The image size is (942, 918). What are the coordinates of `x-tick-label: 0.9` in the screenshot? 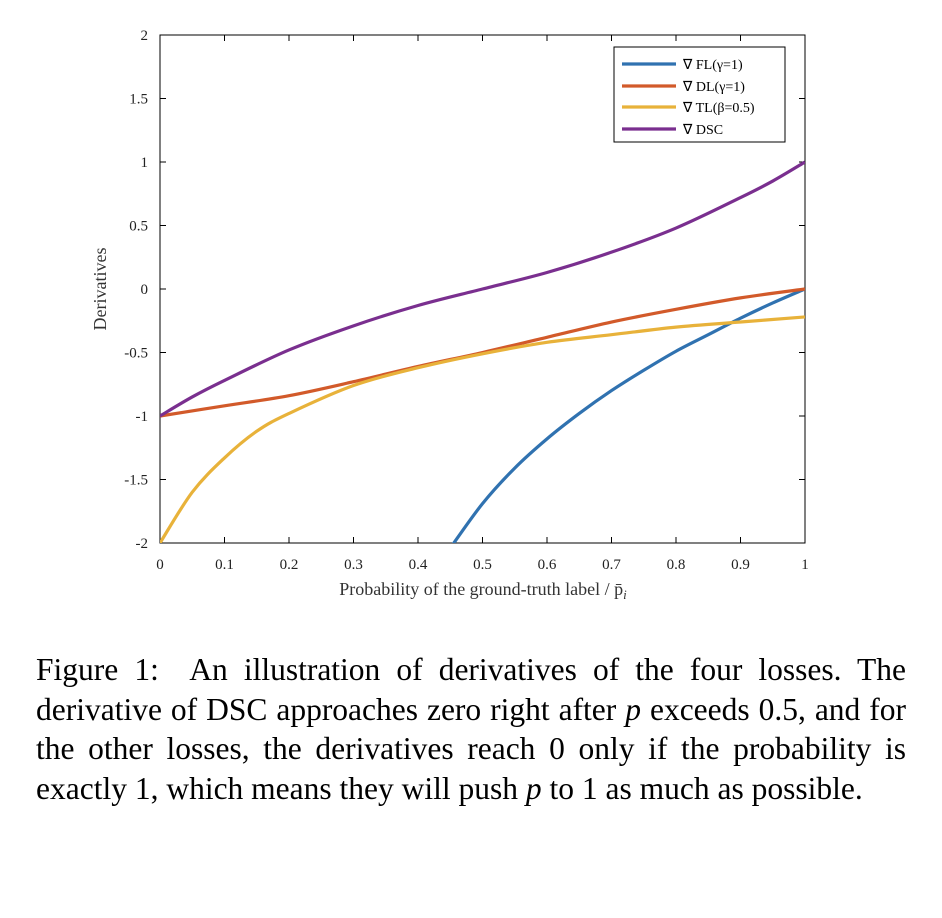 It's located at (740, 565).